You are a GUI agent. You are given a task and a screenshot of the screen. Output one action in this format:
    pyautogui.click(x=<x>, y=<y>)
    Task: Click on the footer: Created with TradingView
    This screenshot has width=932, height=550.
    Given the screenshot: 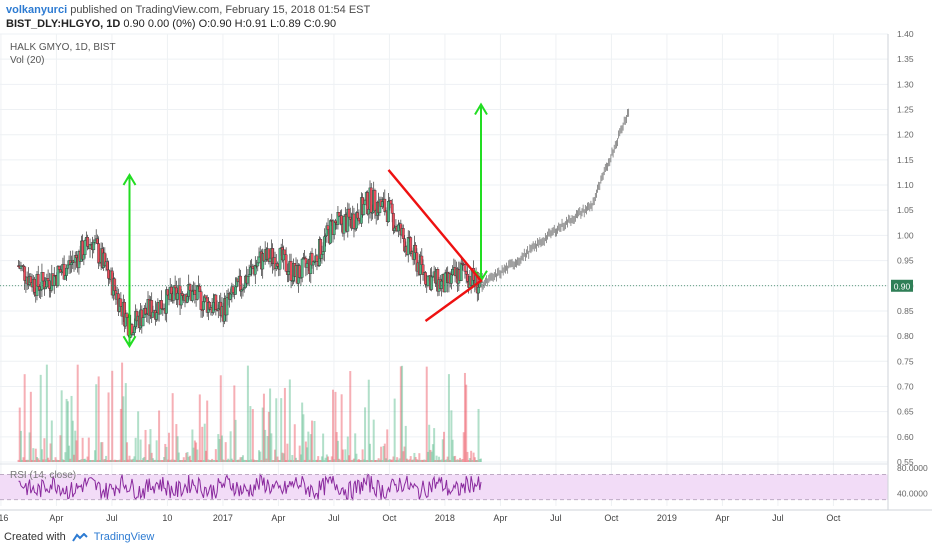 What is the action you would take?
    pyautogui.click(x=79, y=537)
    